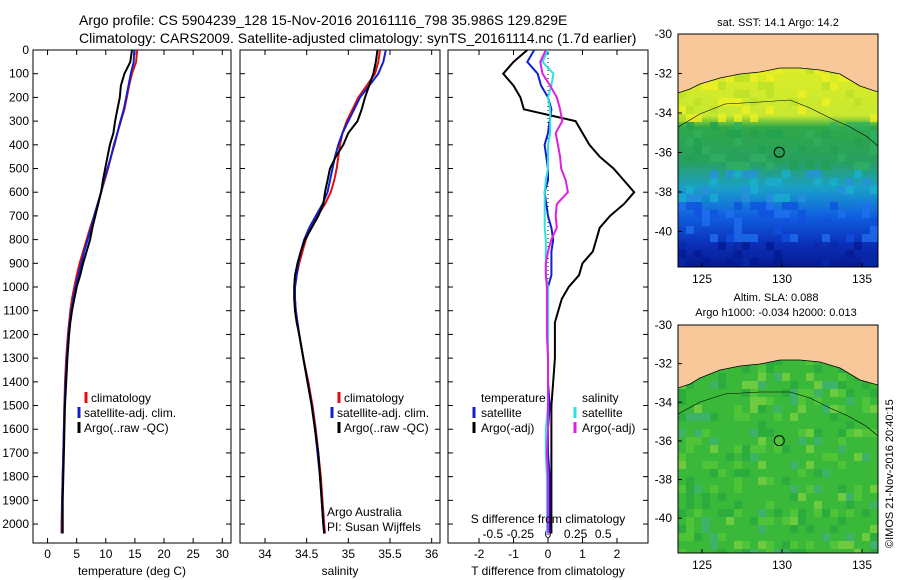 The image size is (900, 580). Describe the element at coordinates (19, 121) in the screenshot. I see `y-tick-label: 300` at that location.